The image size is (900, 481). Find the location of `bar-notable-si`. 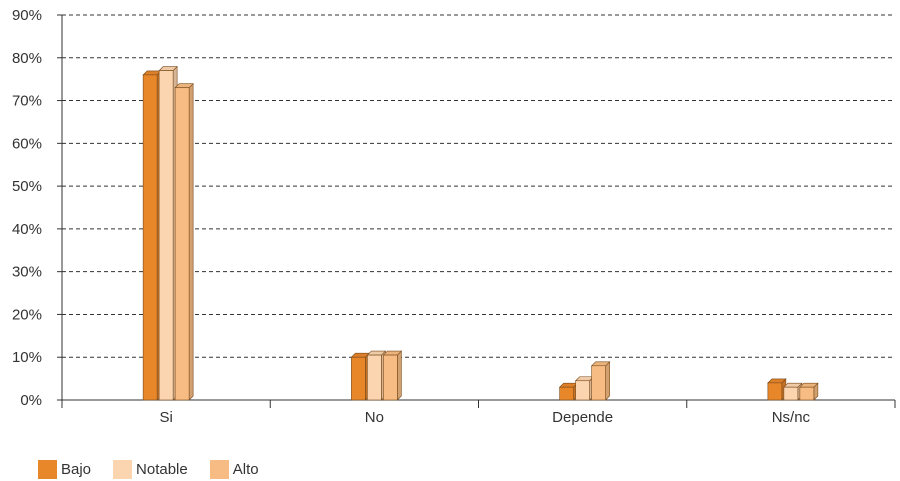

bar-notable-si is located at coordinates (166, 235).